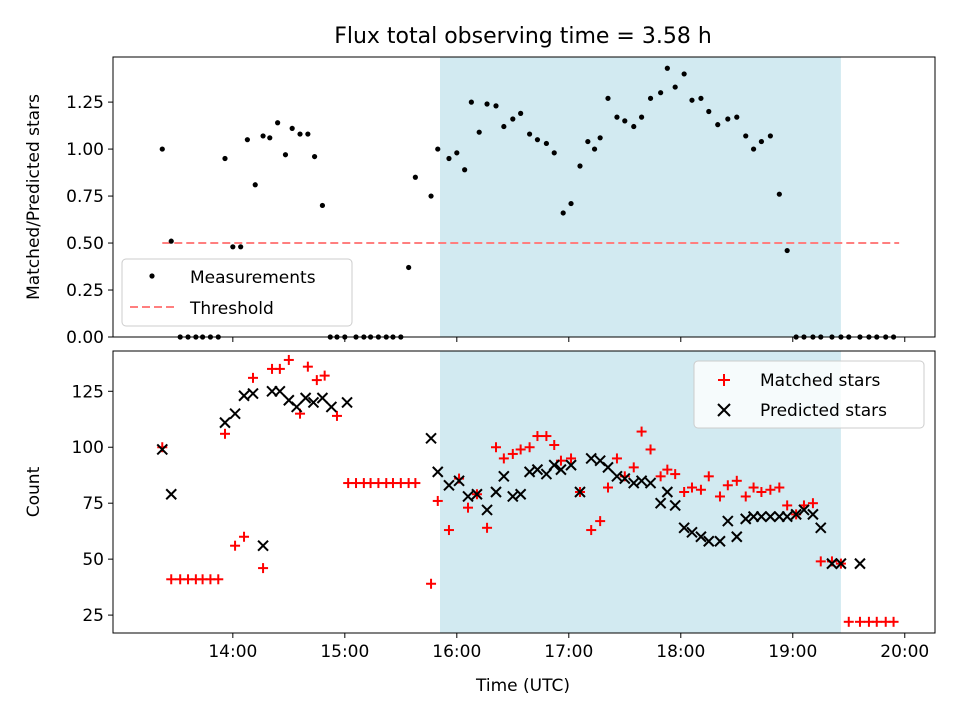 This screenshot has width=960, height=724. I want to click on bottom-x-tick-label: 14:00, so click(232, 652).